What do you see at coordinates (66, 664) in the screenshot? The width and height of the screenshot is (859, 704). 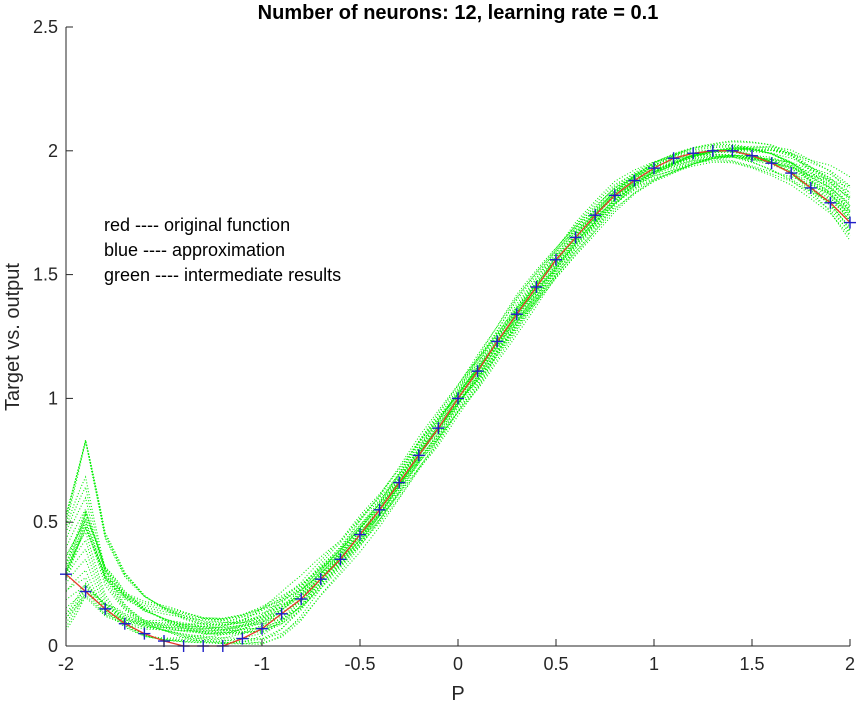 I see `x-tick-label: -2` at bounding box center [66, 664].